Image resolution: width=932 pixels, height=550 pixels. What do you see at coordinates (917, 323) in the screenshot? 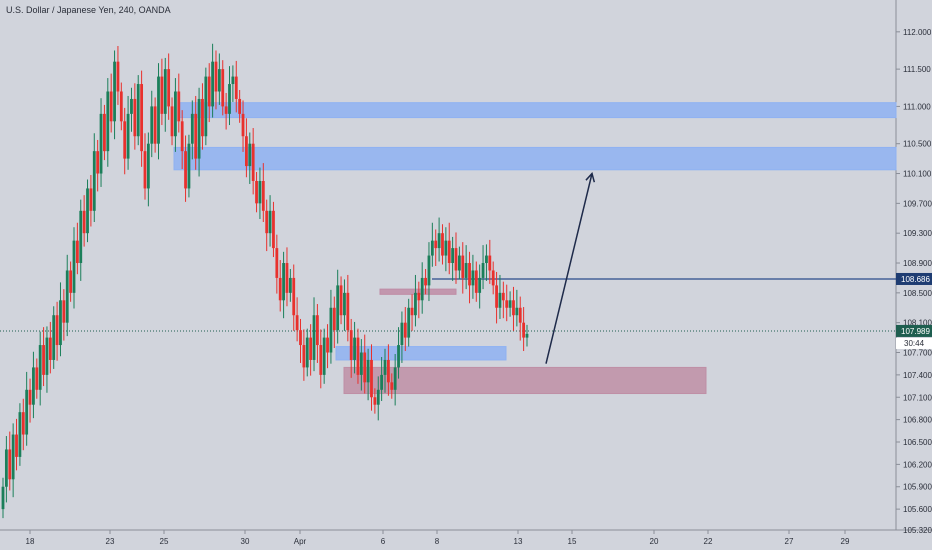
I see `y-tick-label: 108.100` at bounding box center [917, 323].